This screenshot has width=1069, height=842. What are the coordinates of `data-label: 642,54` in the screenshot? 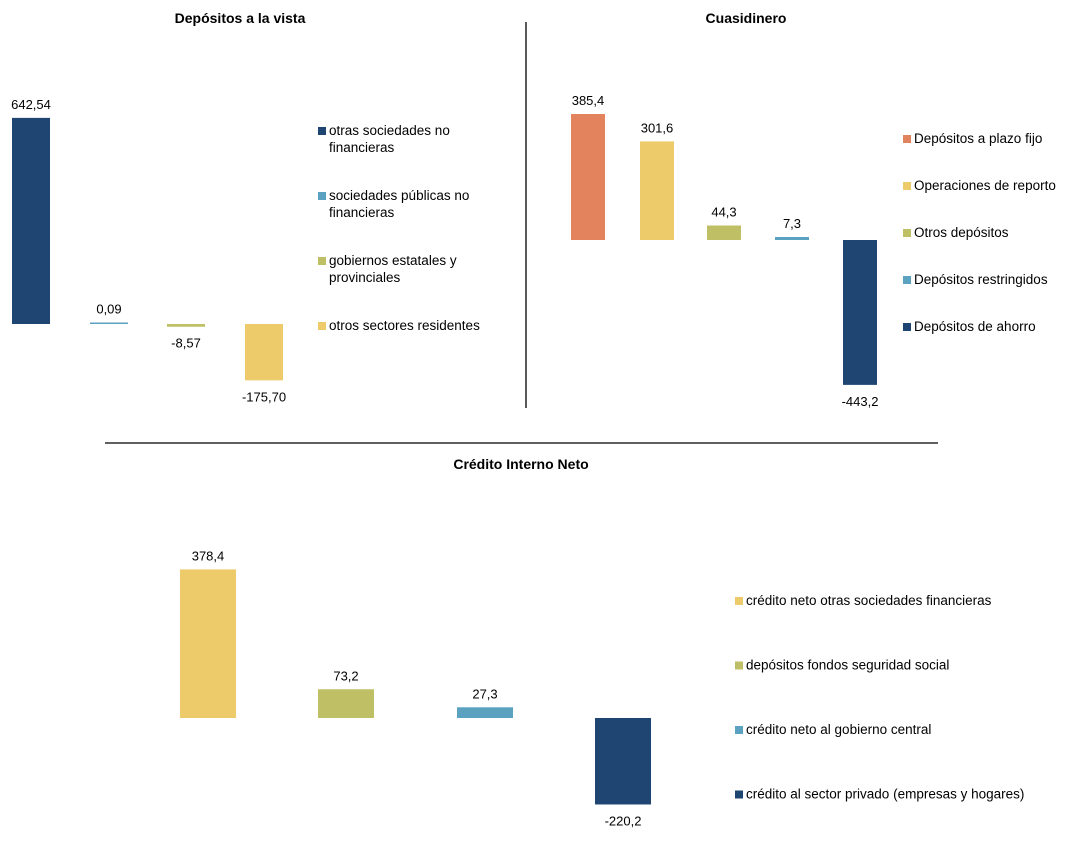 It's located at (31, 104).